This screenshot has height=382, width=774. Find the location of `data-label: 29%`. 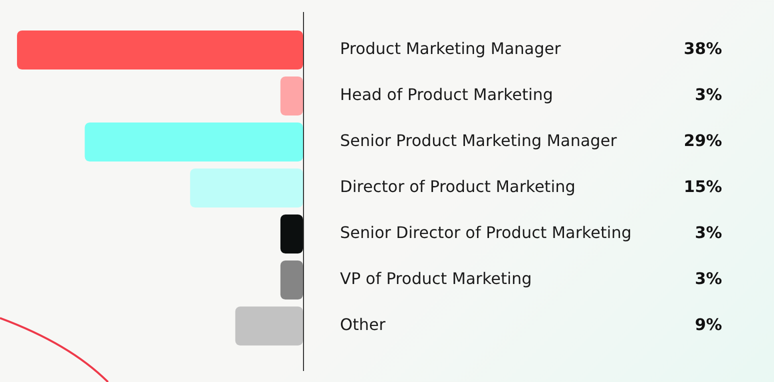

data-label: 29% is located at coordinates (703, 140).